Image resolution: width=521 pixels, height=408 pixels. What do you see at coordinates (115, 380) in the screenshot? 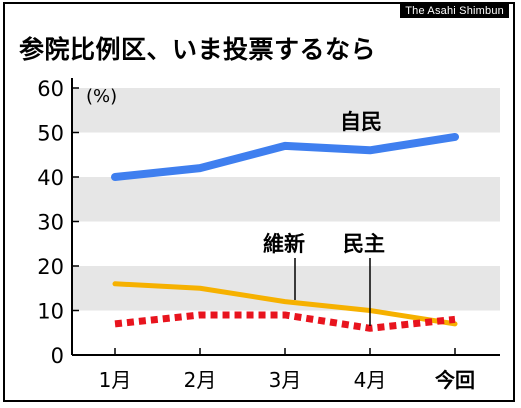
I see `x-tick-label: 1月` at bounding box center [115, 380].